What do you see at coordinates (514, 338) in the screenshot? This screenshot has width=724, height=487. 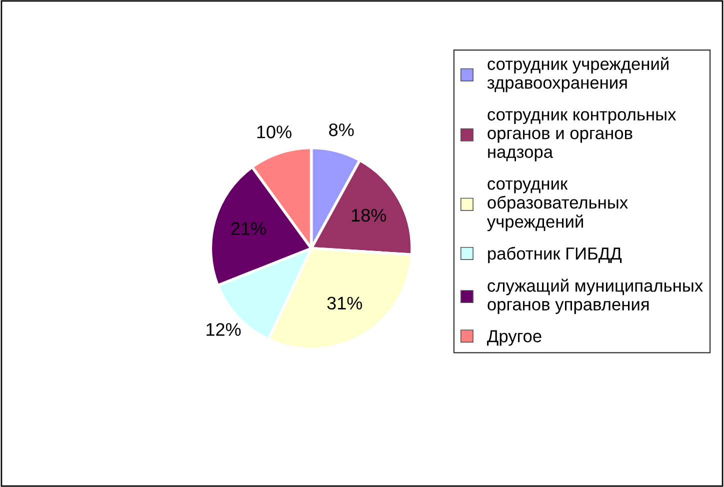 I see `legend-label: Другое` at bounding box center [514, 338].